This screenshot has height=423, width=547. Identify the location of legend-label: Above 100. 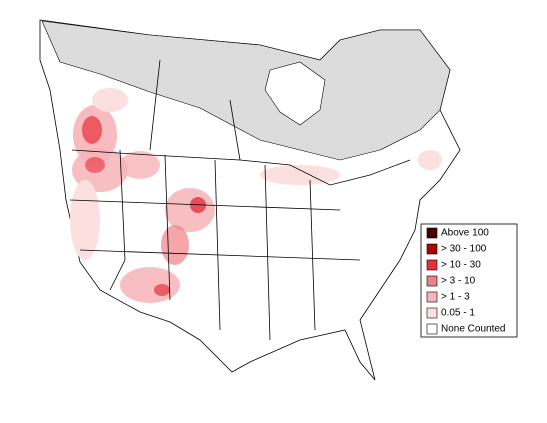
(465, 233).